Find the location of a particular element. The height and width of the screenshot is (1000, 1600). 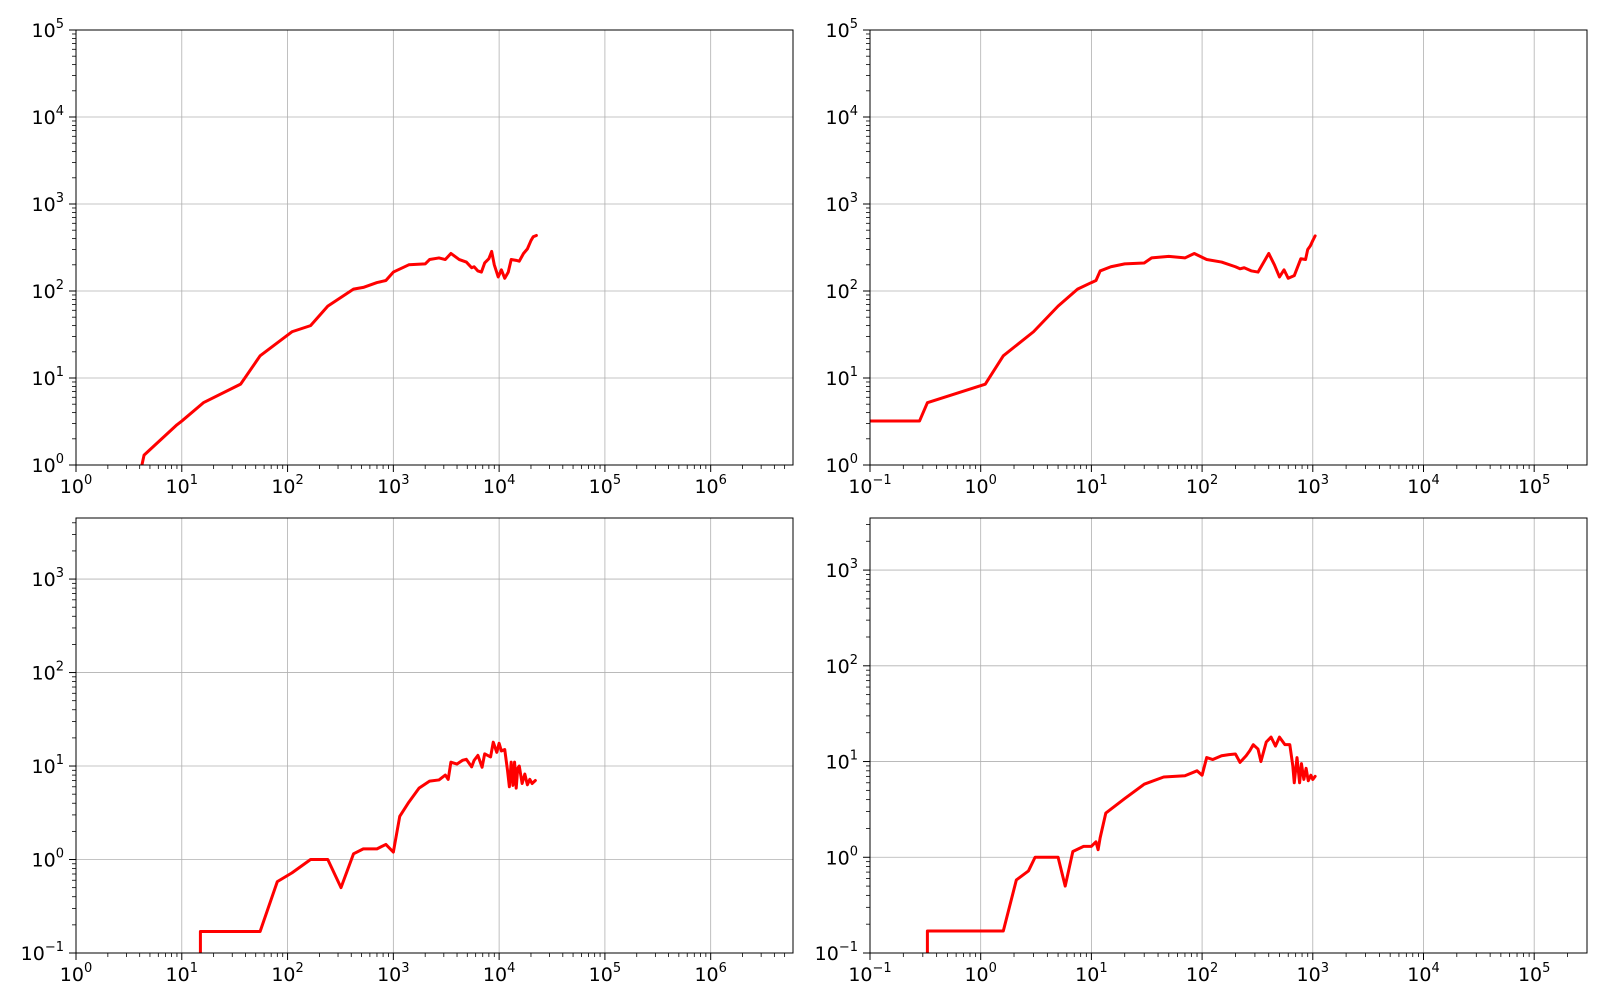

x-tick-label-exponent: 3 is located at coordinates (1325, 968).